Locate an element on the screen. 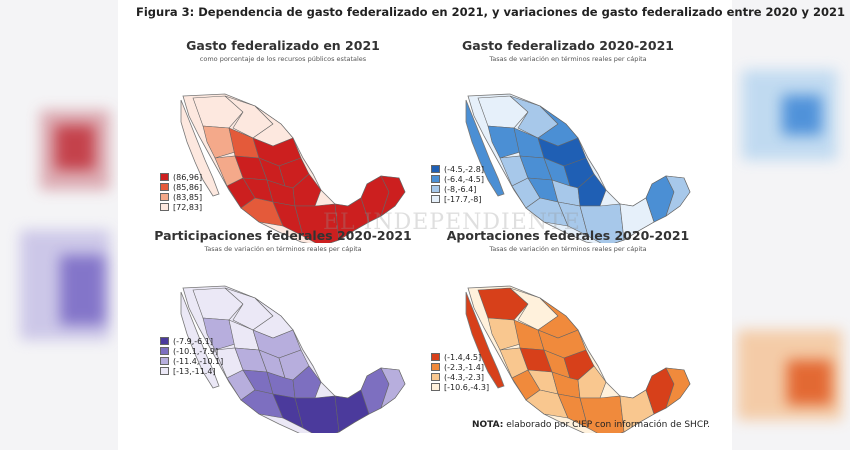 The width and height of the screenshot is (850, 450). legend-label: (-8,-6.4] is located at coordinates (460, 189).